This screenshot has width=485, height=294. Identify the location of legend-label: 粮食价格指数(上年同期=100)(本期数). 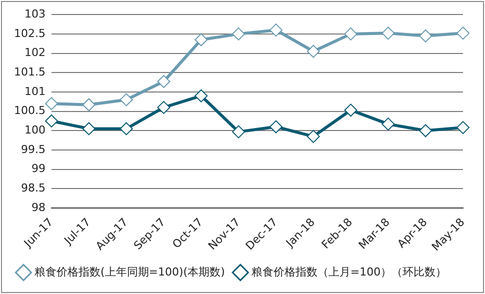
(129, 271).